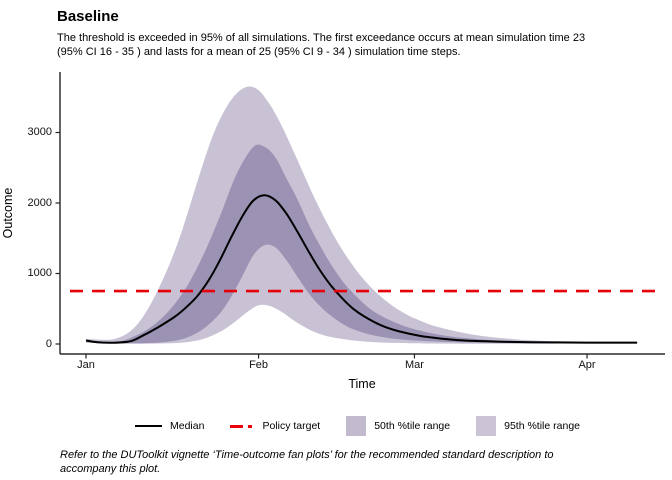  Describe the element at coordinates (110, 468) in the screenshot. I see `caption-line-2: accompany this plot.` at that location.